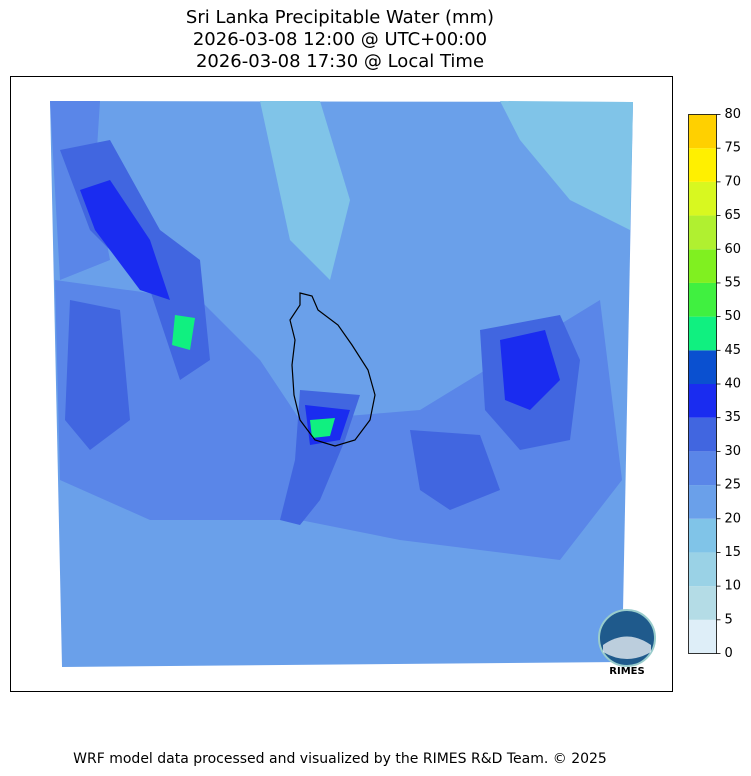 Image resolution: width=751 pixels, height=776 pixels. Describe the element at coordinates (733, 114) in the screenshot. I see `colorbar-tick-label: 80` at that location.